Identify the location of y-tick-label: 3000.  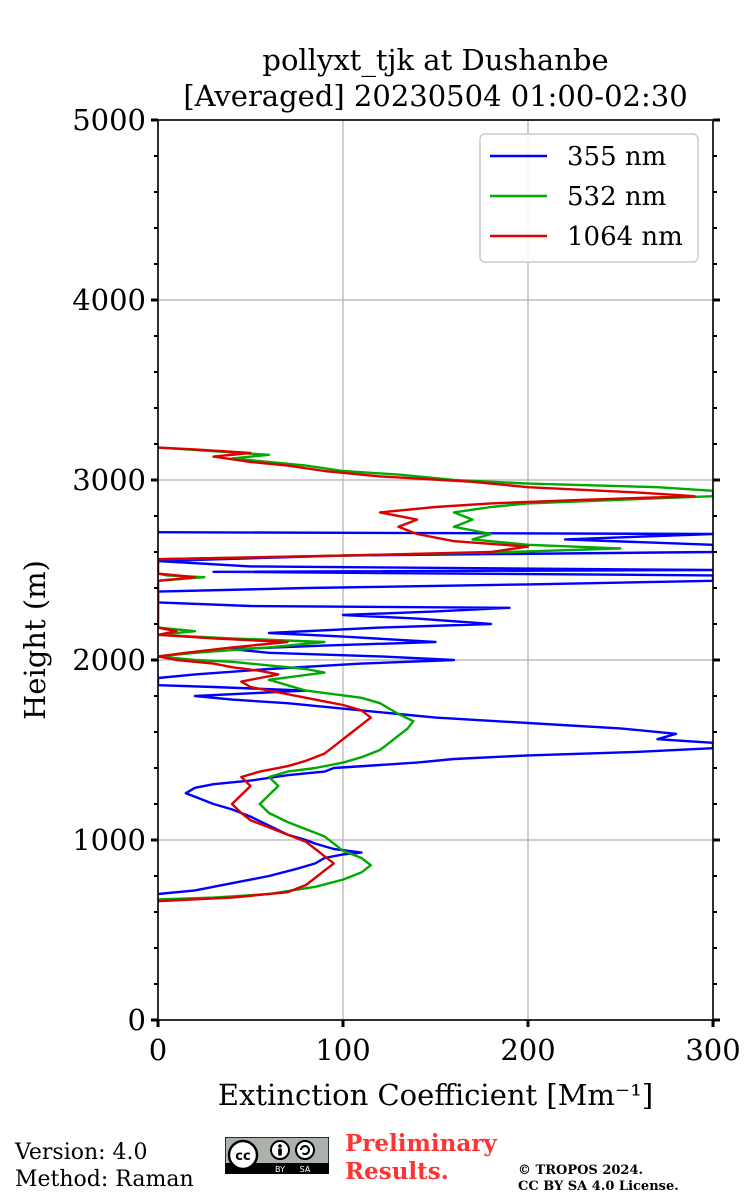
(109, 480).